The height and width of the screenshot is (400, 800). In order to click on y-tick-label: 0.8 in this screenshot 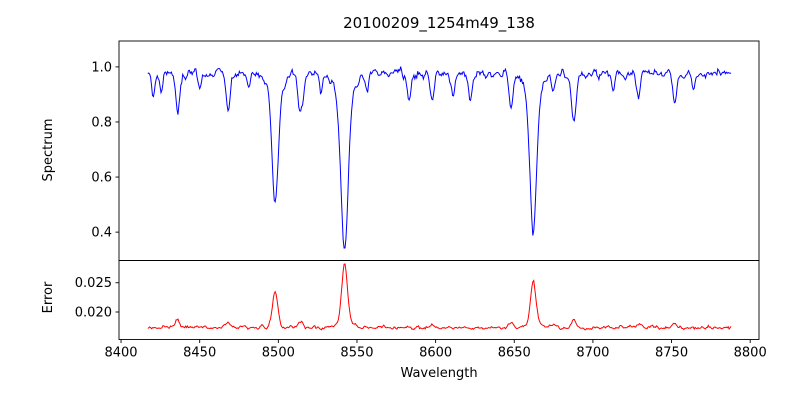, I will do `click(101, 122)`.